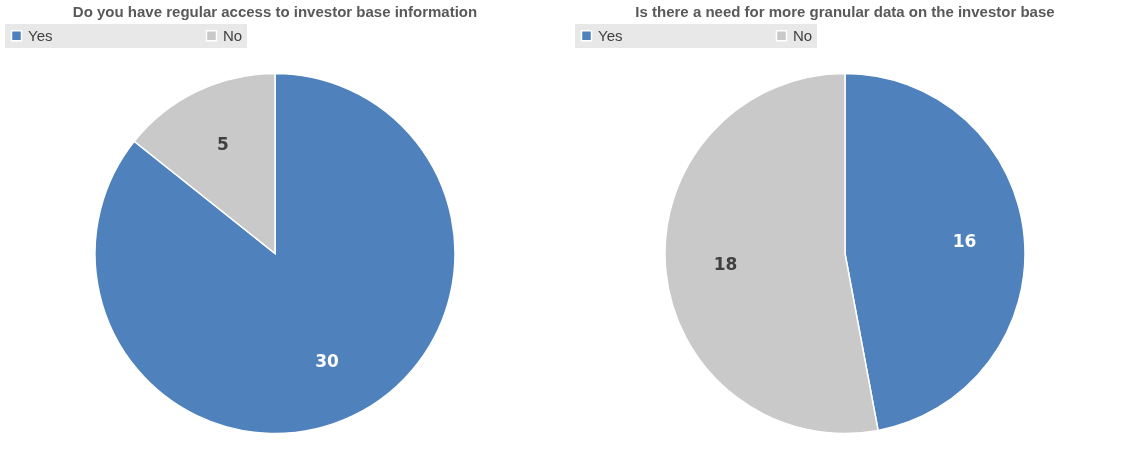 The image size is (1137, 469). I want to click on data-label: 18, so click(725, 263).